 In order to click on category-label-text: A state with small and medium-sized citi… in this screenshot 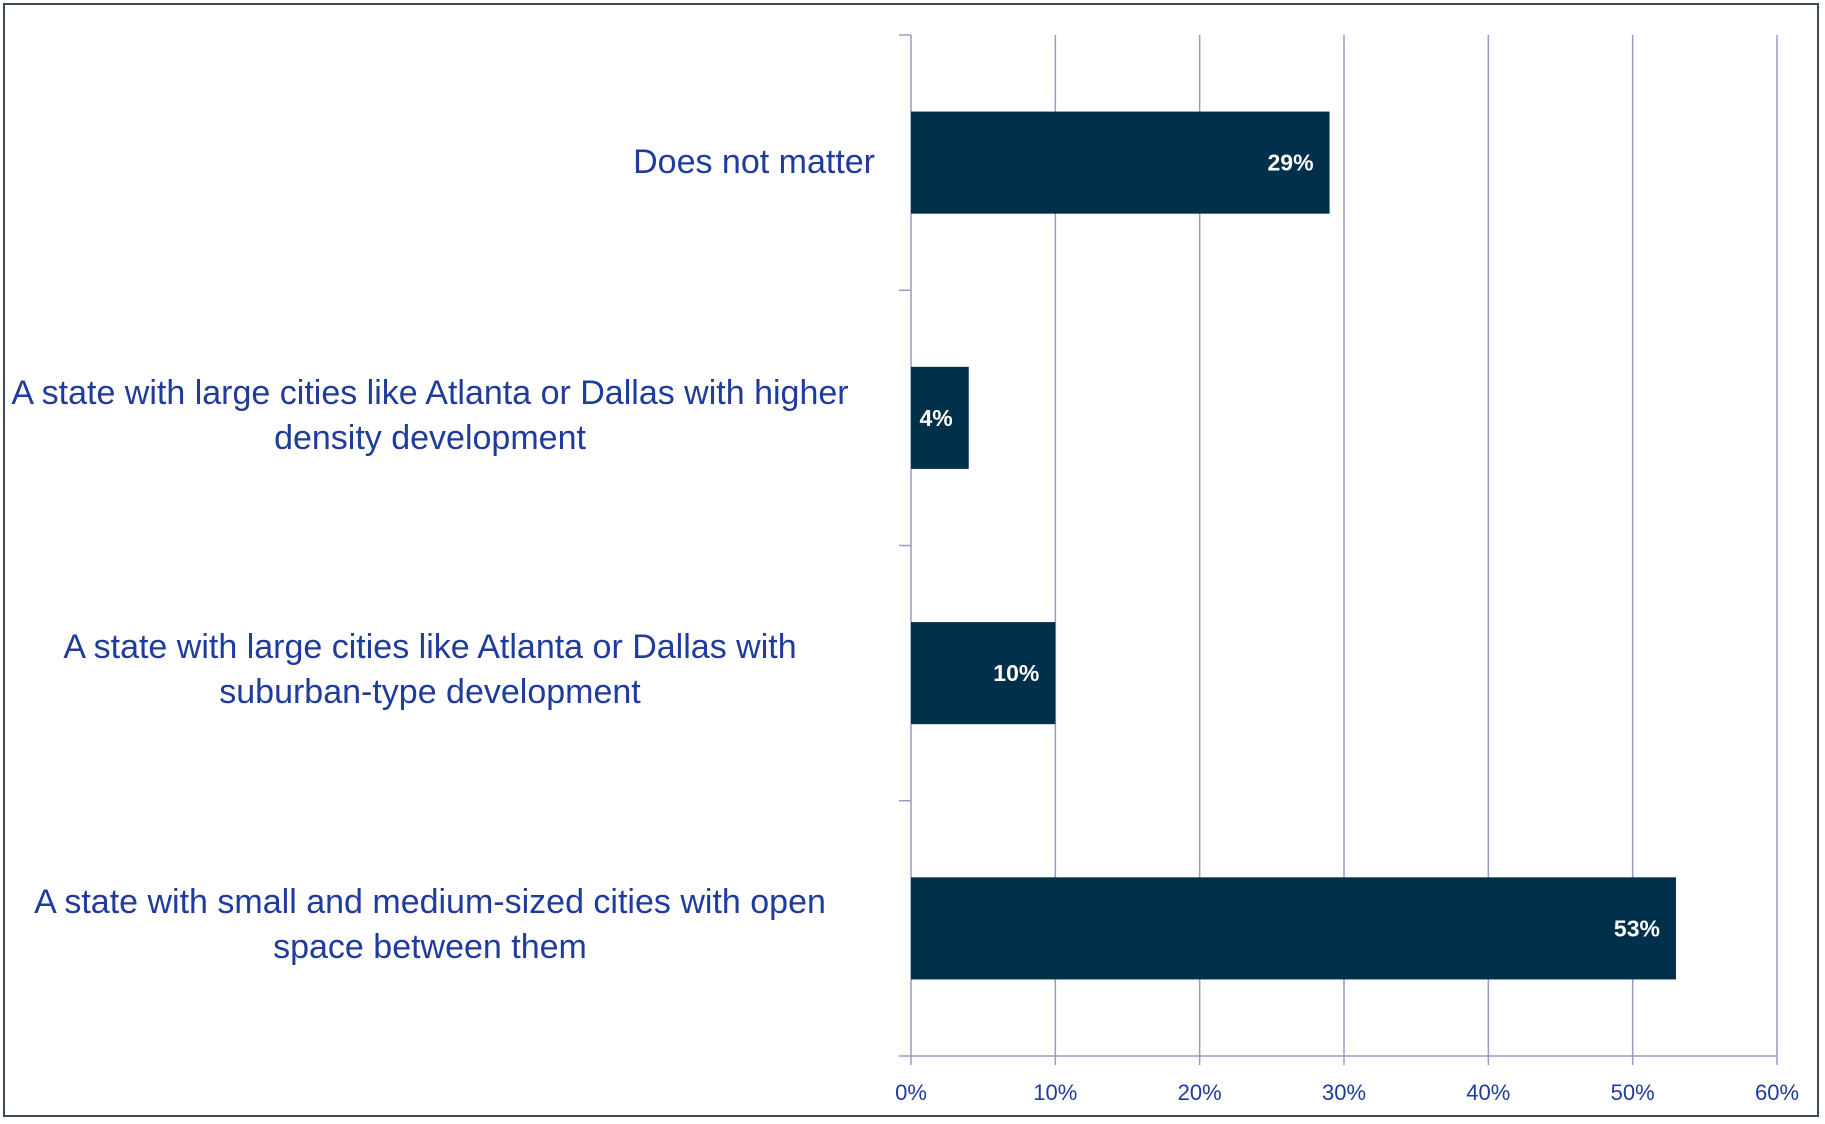, I will do `click(430, 924)`.